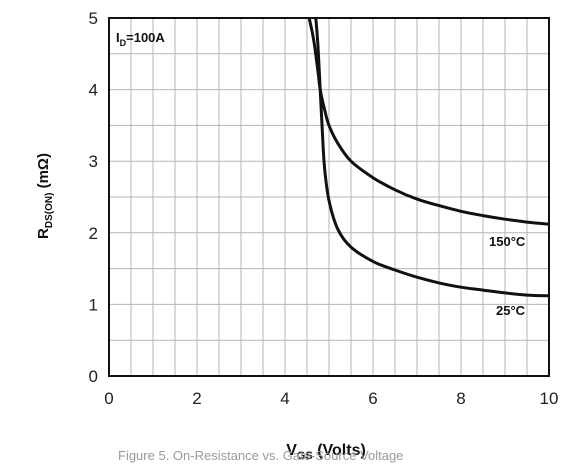  What do you see at coordinates (511, 310) in the screenshot?
I see `series-label-25c: 25°C` at bounding box center [511, 310].